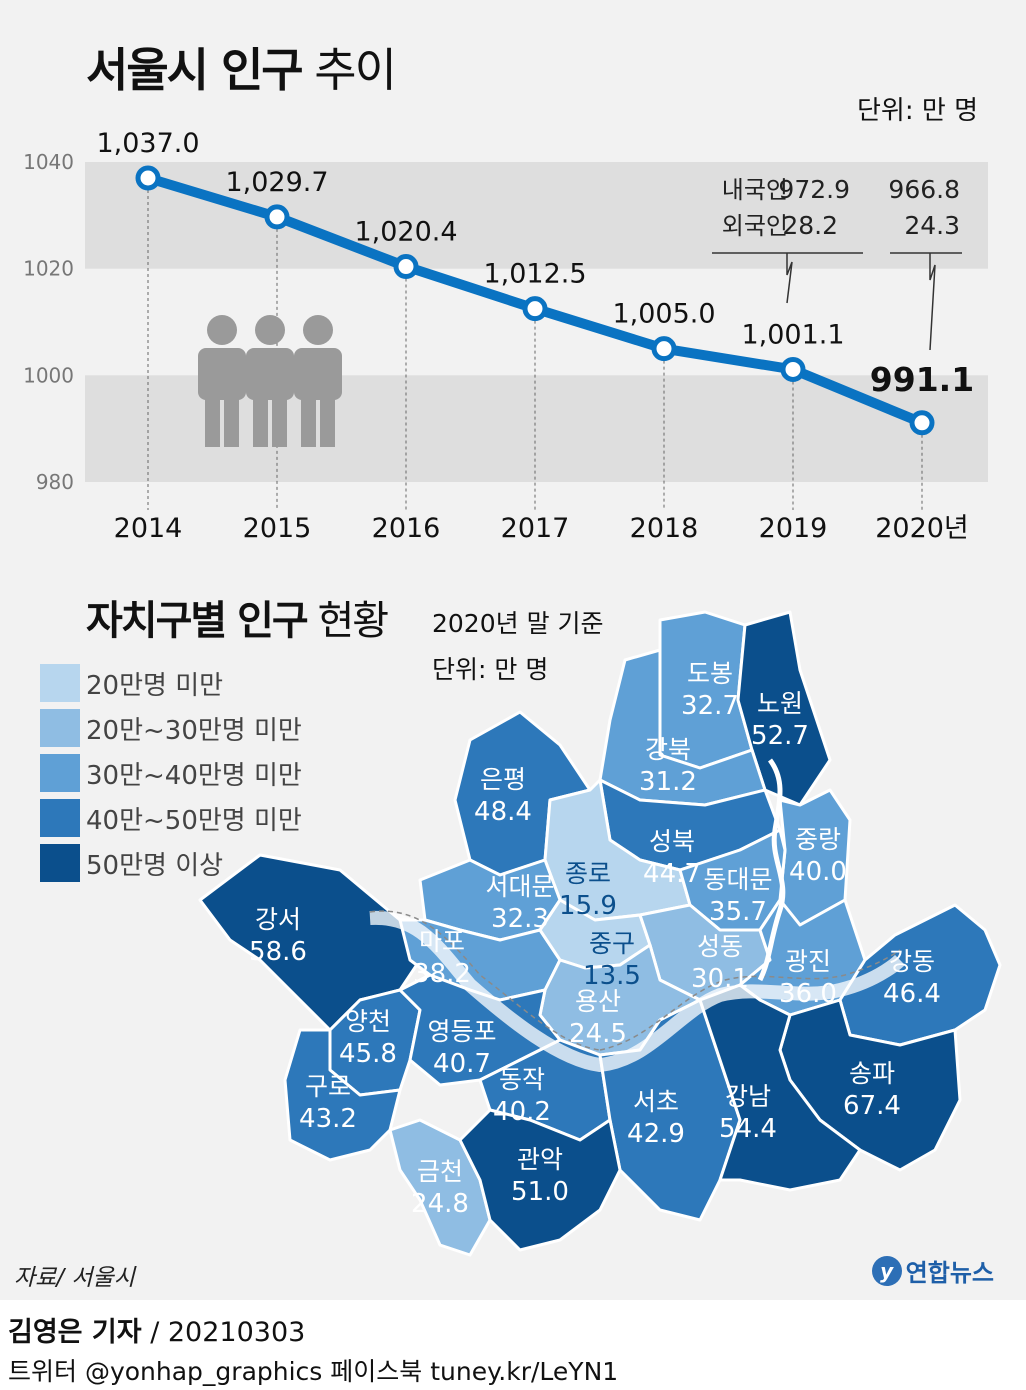  What do you see at coordinates (808, 994) in the screenshot?
I see `district-value: 36.0` at bounding box center [808, 994].